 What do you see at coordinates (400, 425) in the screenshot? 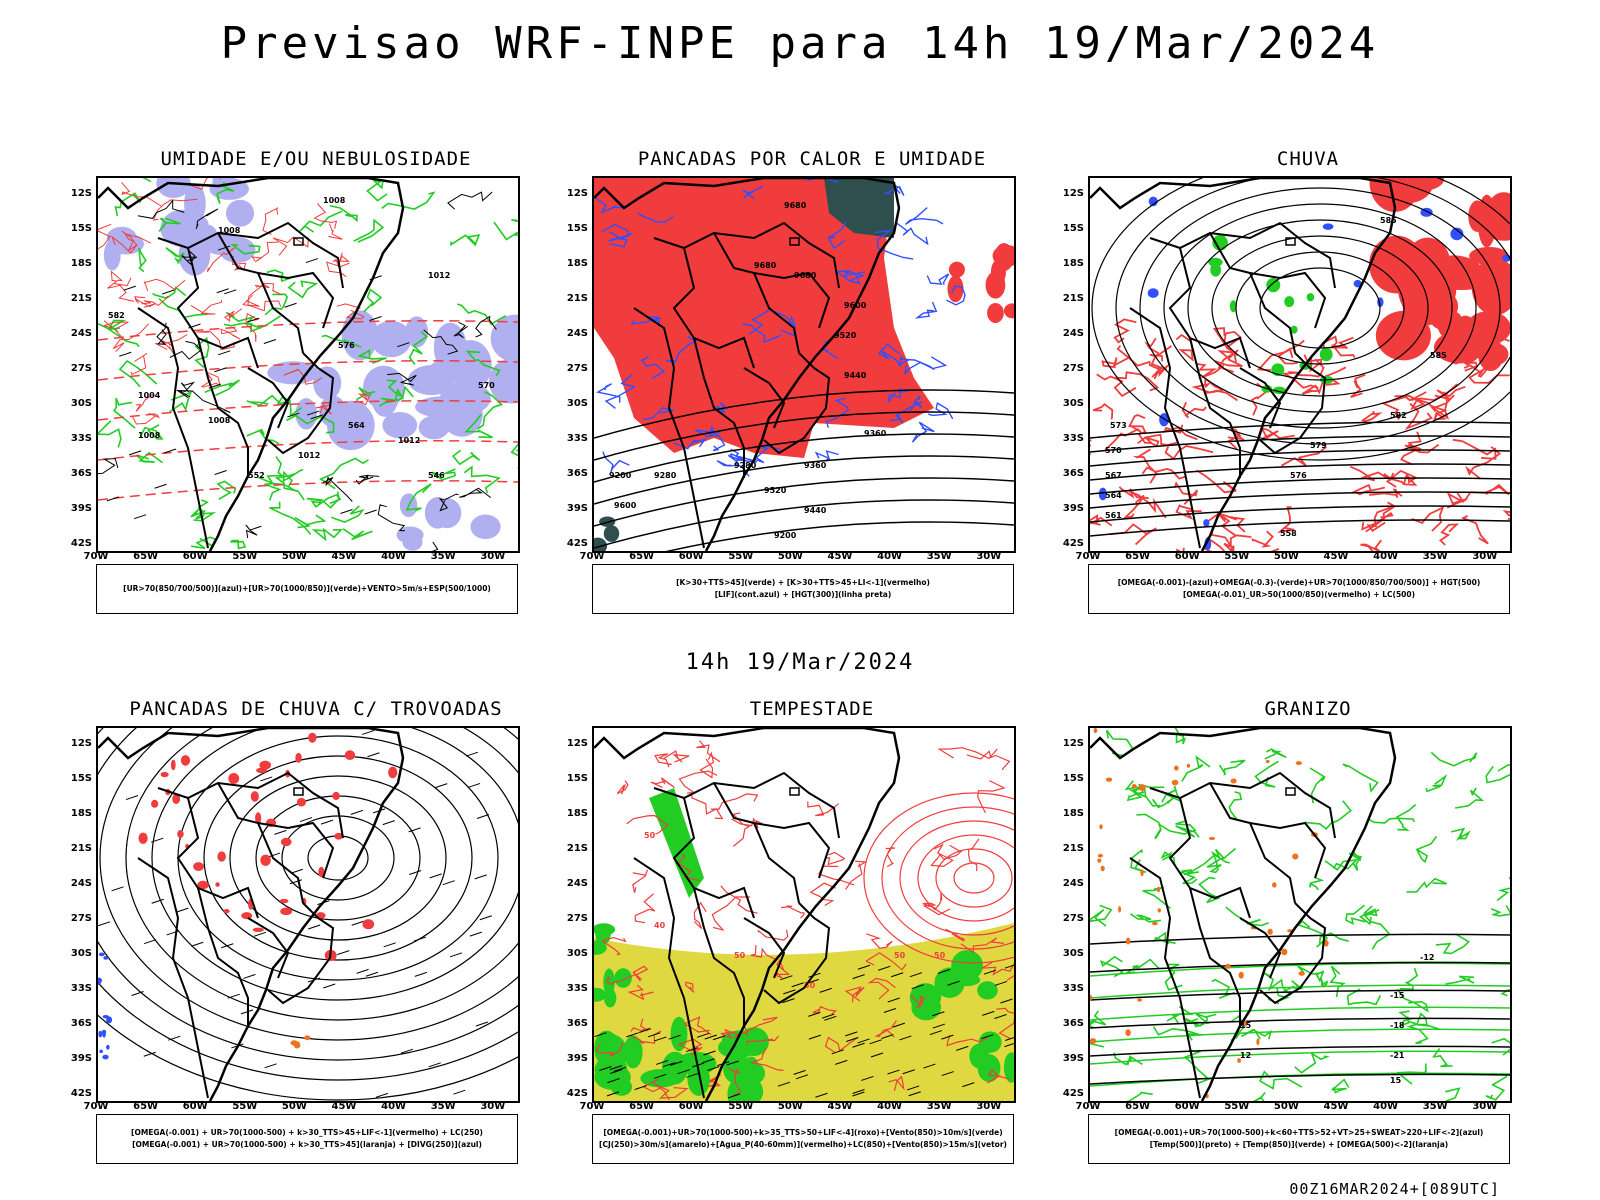
I see `humidity-area-blue` at bounding box center [400, 425].